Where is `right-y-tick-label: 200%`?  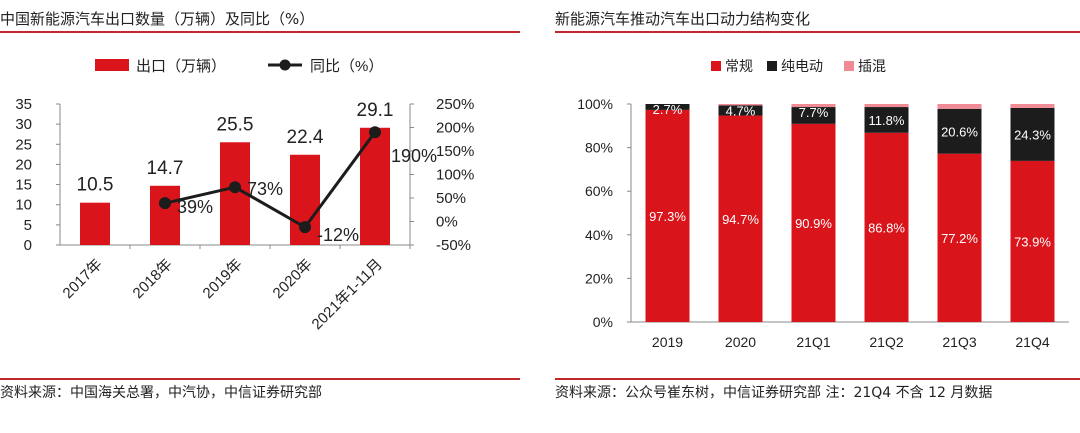 right-y-tick-label: 200% is located at coordinates (455, 128).